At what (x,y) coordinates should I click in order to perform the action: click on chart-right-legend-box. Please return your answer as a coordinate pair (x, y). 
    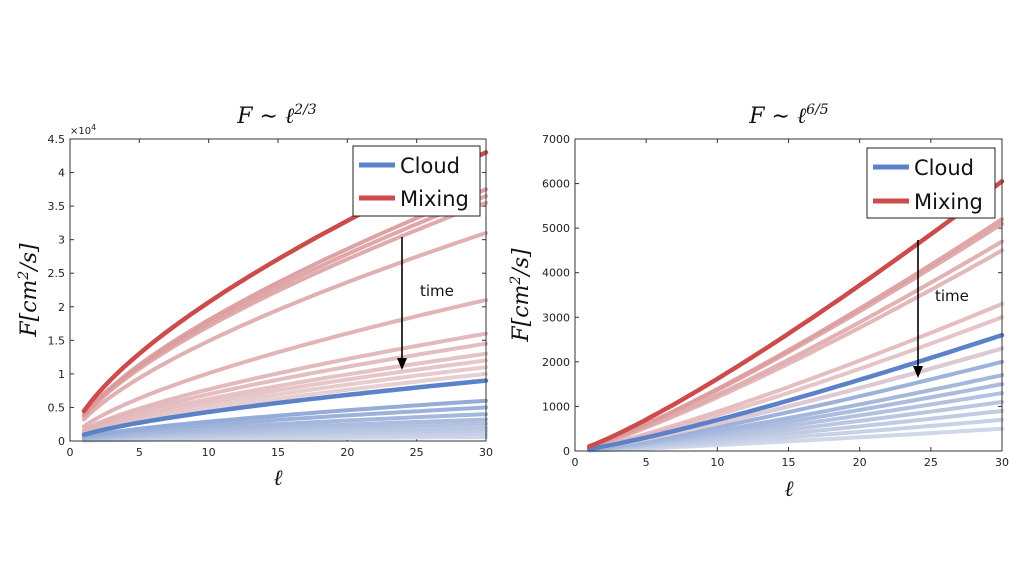
    Looking at the image, I should click on (931, 183).